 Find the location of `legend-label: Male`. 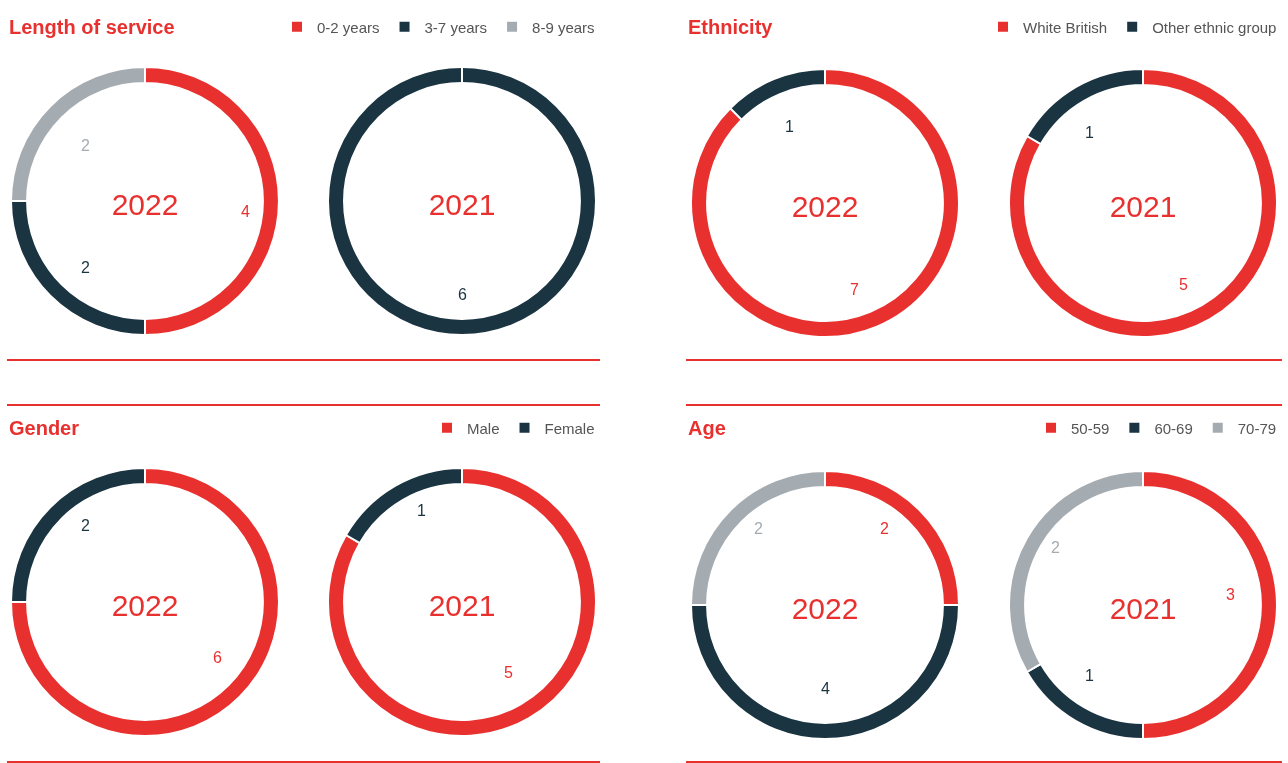

legend-label: Male is located at coordinates (483, 428).